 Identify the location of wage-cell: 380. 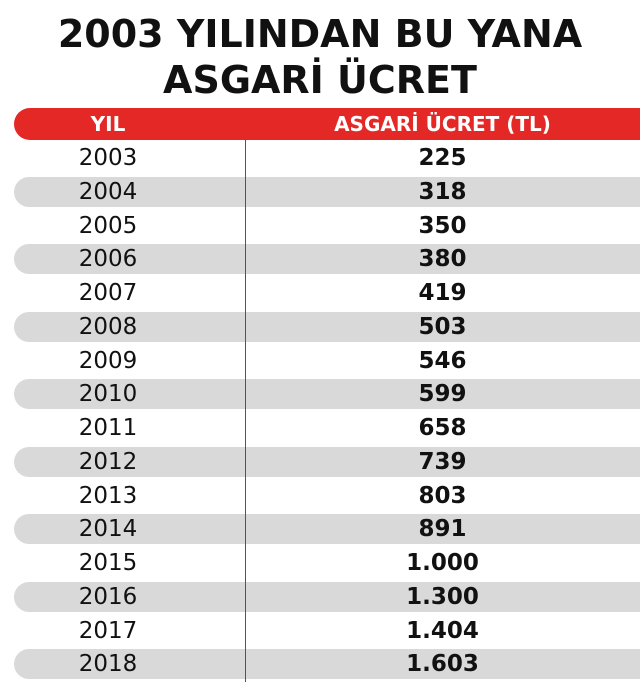
(442, 259).